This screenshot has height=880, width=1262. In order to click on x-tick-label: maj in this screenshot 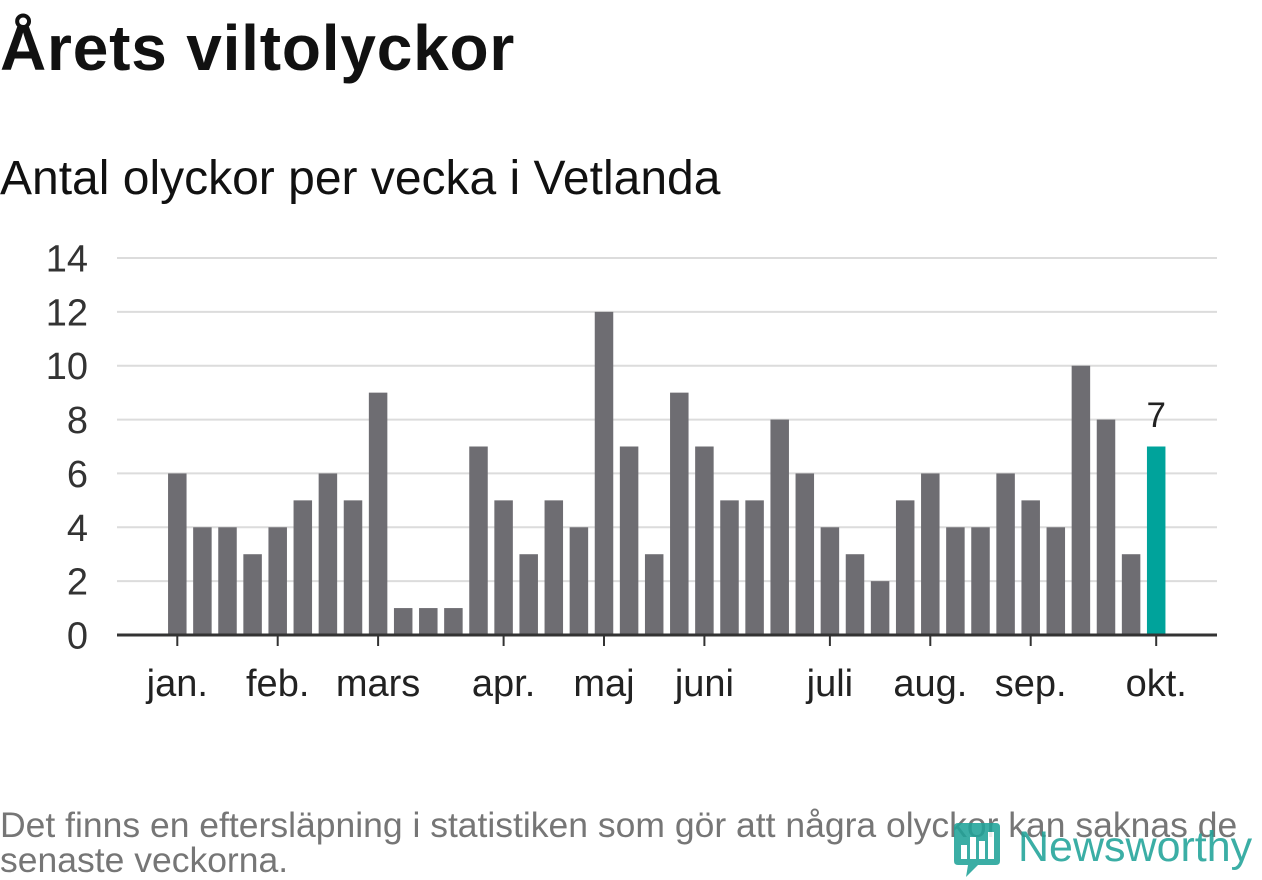, I will do `click(603, 684)`.